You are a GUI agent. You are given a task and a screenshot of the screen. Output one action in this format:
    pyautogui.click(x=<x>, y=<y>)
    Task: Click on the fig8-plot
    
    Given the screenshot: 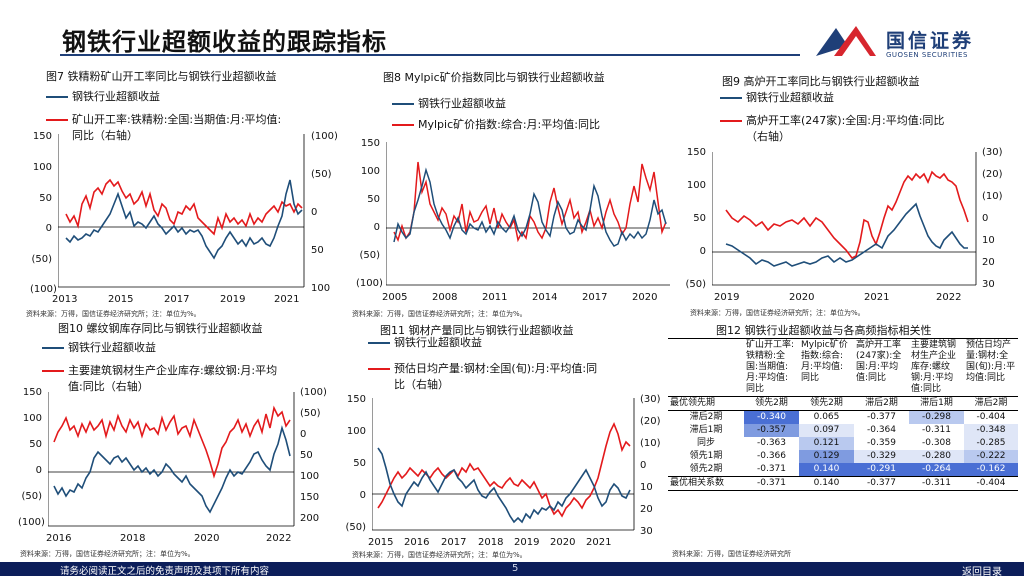 What is the action you would take?
    pyautogui.click(x=528, y=214)
    